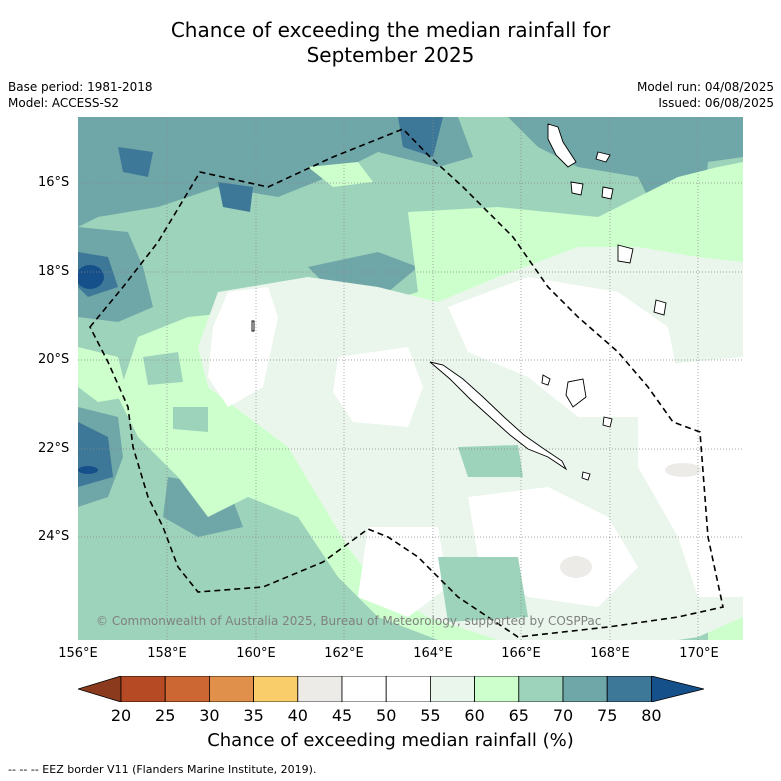 The width and height of the screenshot is (781, 781). Describe the element at coordinates (80, 95) in the screenshot. I see `meta-left: Base period: 1981-2018 Model: ACCESS-S2` at that location.